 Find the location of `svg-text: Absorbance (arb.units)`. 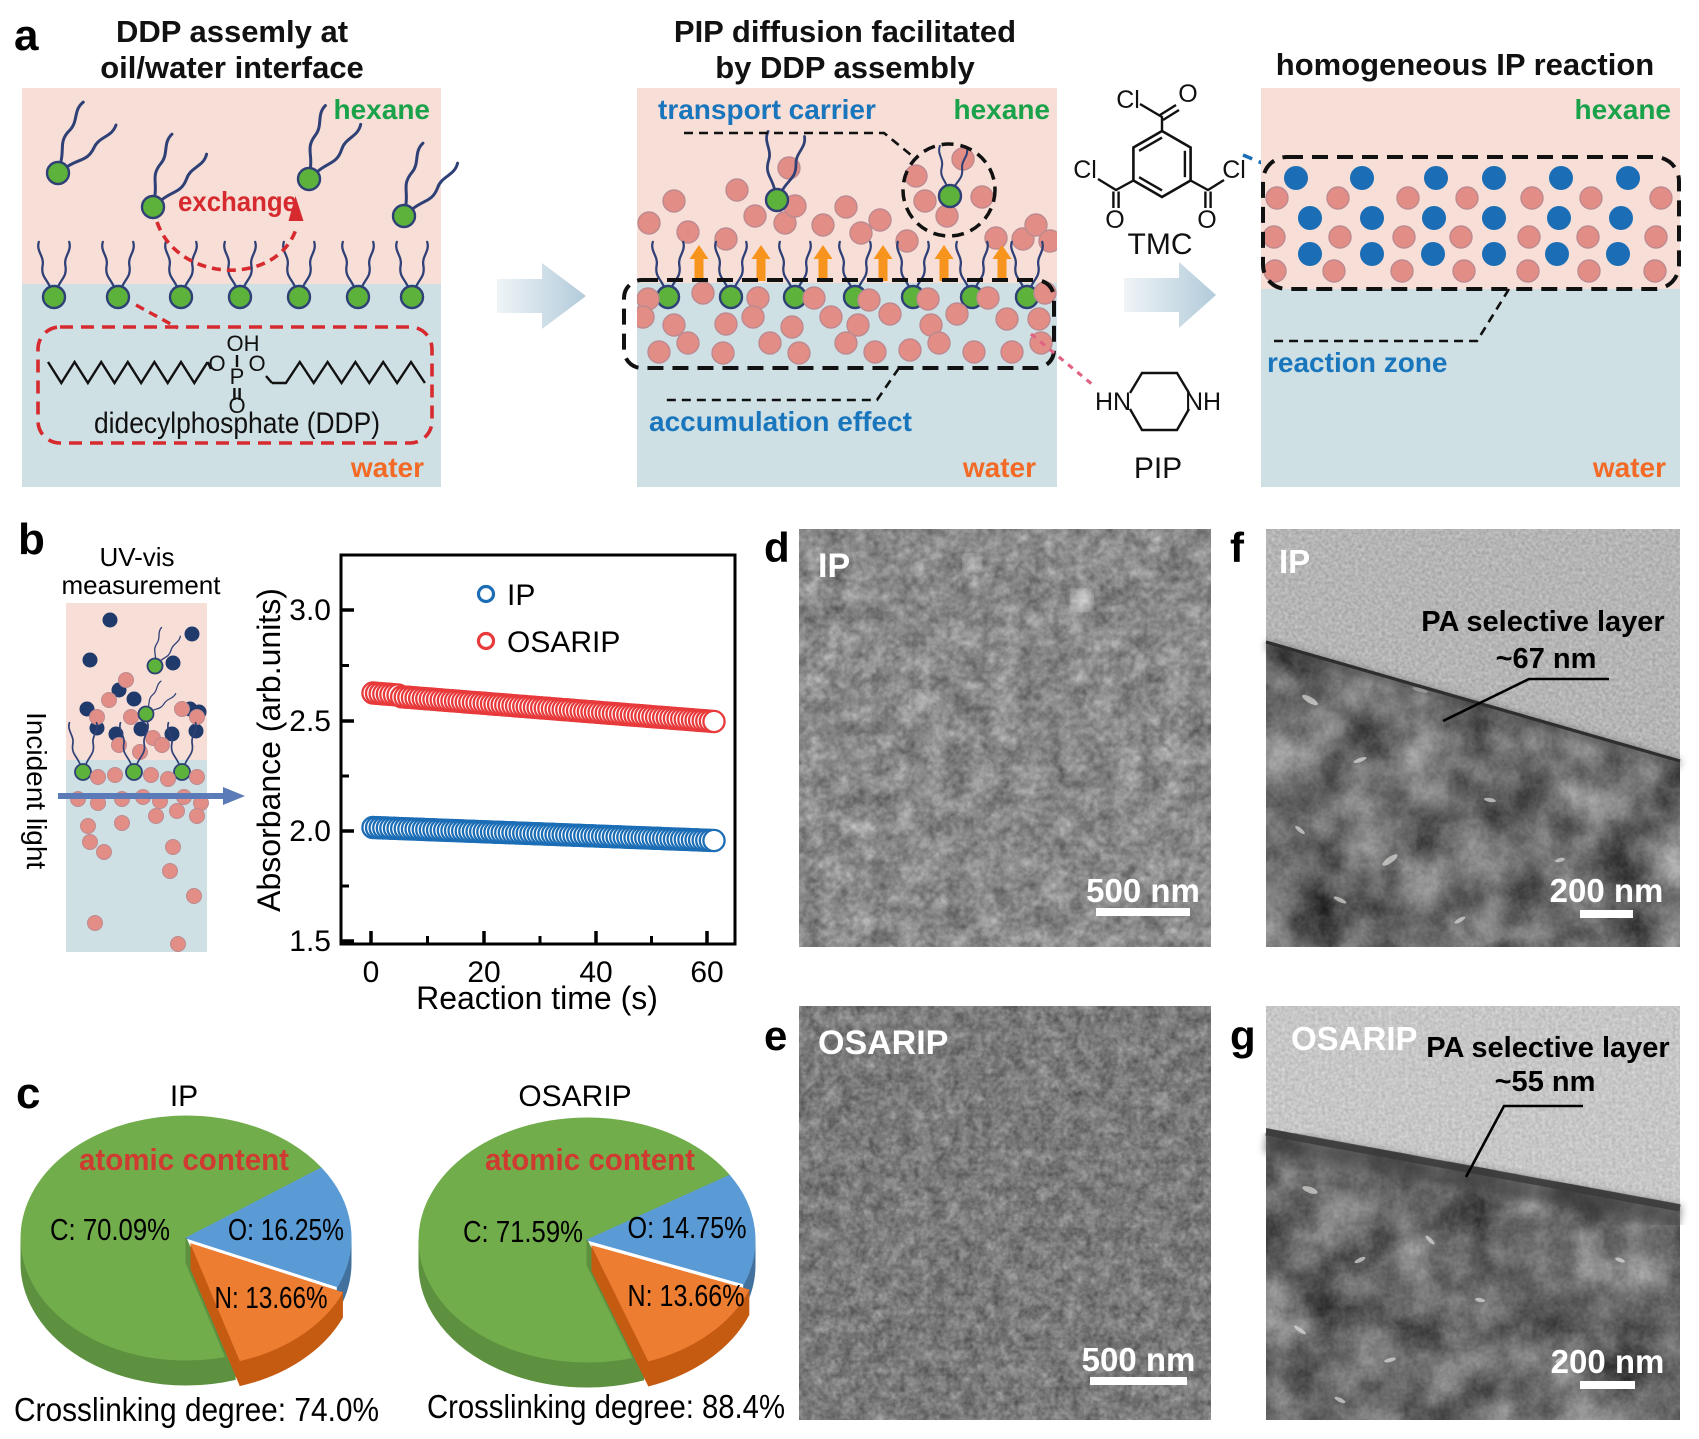

svg-text: Absorbance (arb.units) is located at coordinates (269, 750).